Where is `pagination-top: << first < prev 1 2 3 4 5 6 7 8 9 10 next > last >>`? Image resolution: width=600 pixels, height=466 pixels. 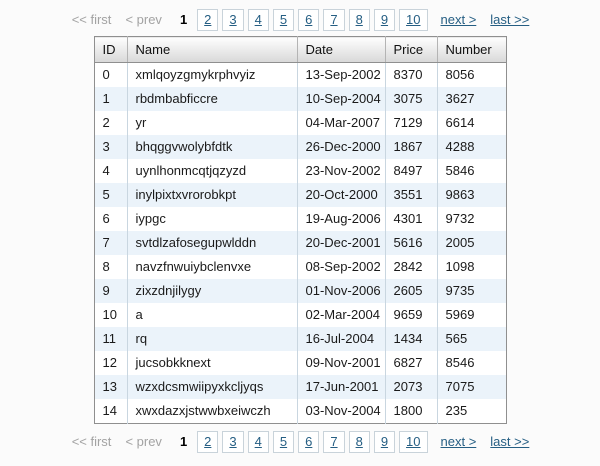
pagination-top: << first < prev 1 2 3 4 5 6 7 8 9 10 next > last >> is located at coordinates (300, 20).